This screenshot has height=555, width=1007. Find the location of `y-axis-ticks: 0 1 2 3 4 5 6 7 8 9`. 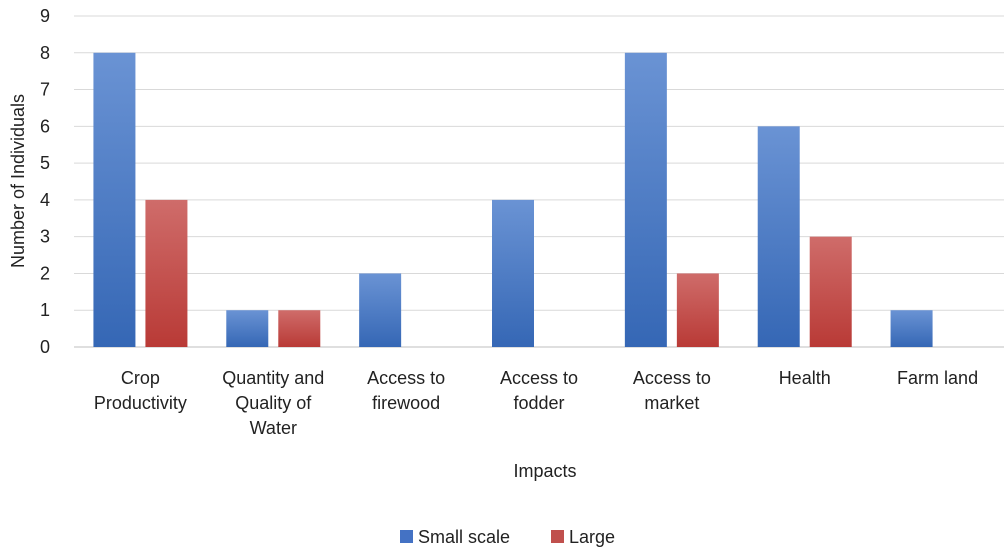

y-axis-ticks: 0 1 2 3 4 5 6 7 8 9 is located at coordinates (45, 181).